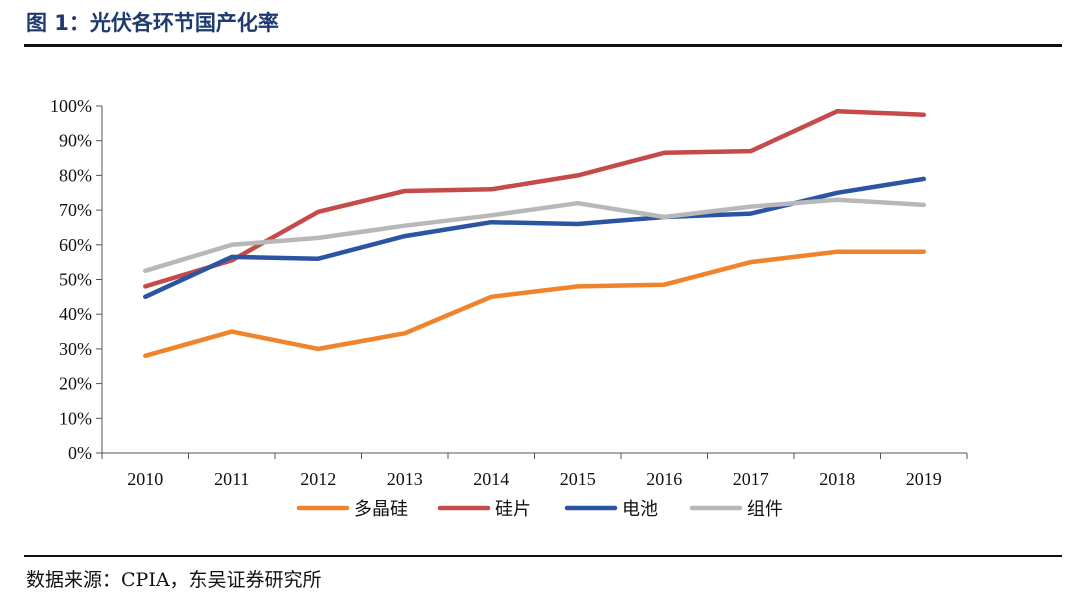 The height and width of the screenshot is (600, 1070). What do you see at coordinates (75, 280) in the screenshot?
I see `y-tick-label: 50%` at bounding box center [75, 280].